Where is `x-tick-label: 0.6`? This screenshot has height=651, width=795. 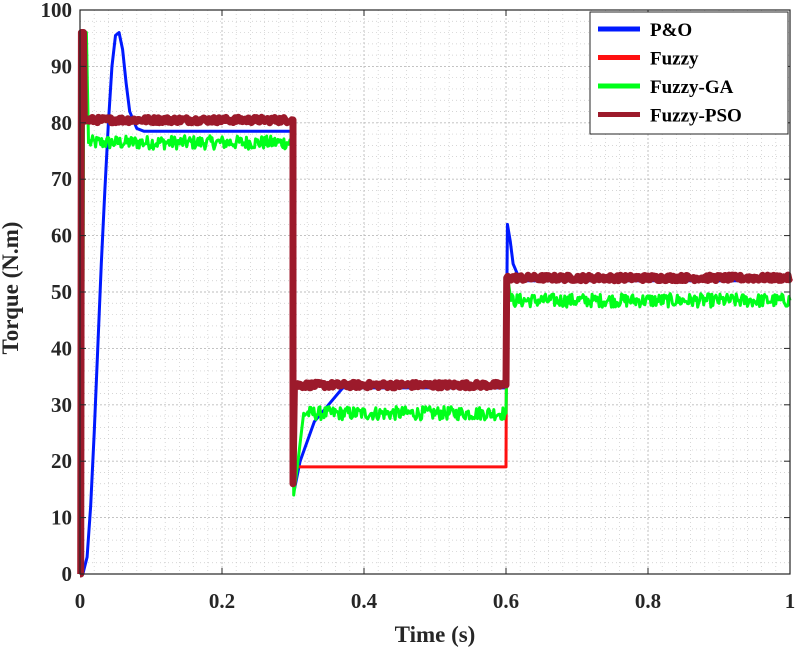
x-tick-label: 0.6 is located at coordinates (506, 601).